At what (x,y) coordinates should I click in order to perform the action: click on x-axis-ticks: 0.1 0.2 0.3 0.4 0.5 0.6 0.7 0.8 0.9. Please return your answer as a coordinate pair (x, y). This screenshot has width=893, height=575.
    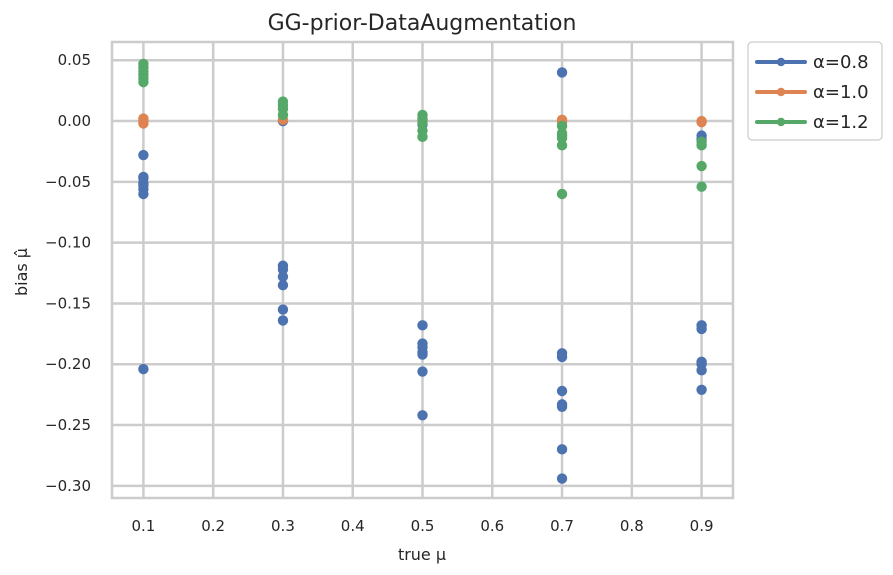
    Looking at the image, I should click on (422, 526).